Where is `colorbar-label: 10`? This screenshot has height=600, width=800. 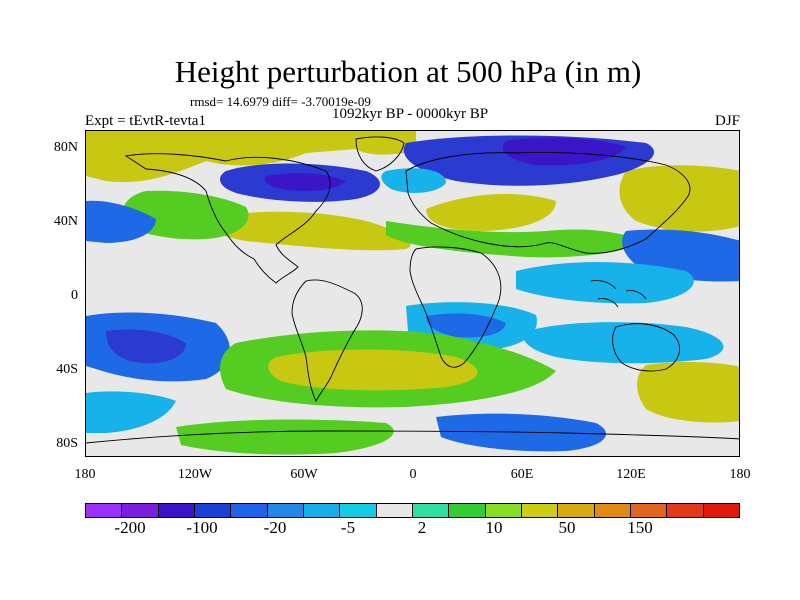 colorbar-label: 10 is located at coordinates (494, 527).